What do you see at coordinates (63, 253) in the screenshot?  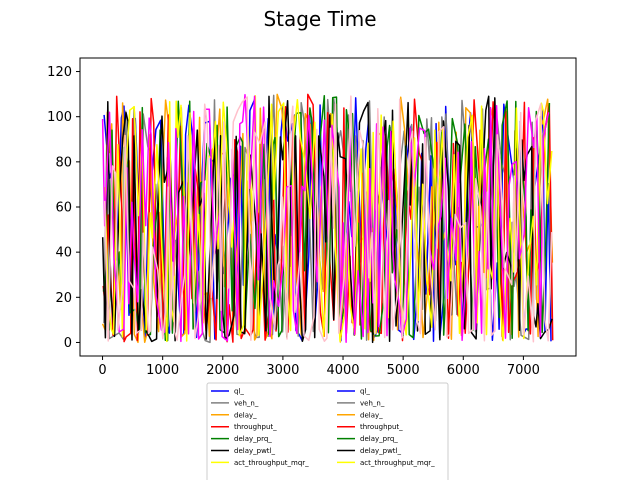 I see `y-tick-label: 40` at bounding box center [63, 253].